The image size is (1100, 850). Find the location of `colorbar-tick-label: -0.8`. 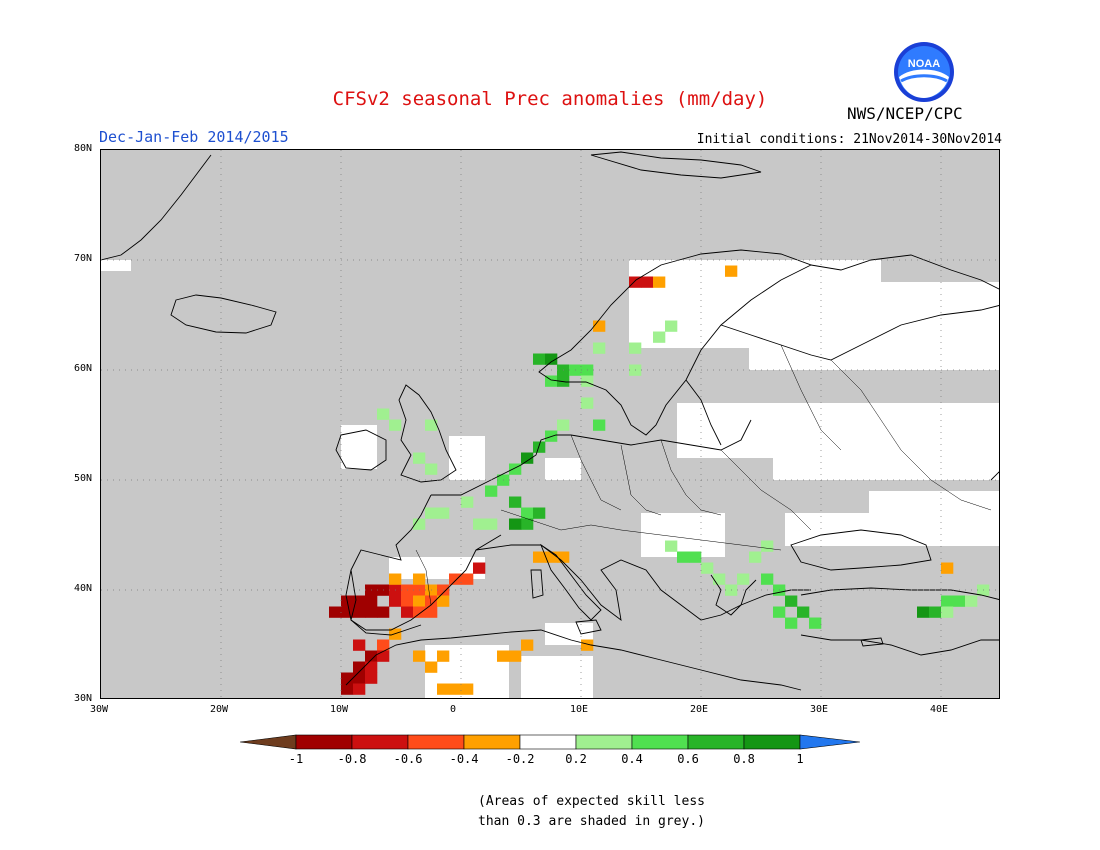

colorbar-tick-label: -0.8 is located at coordinates (352, 759).